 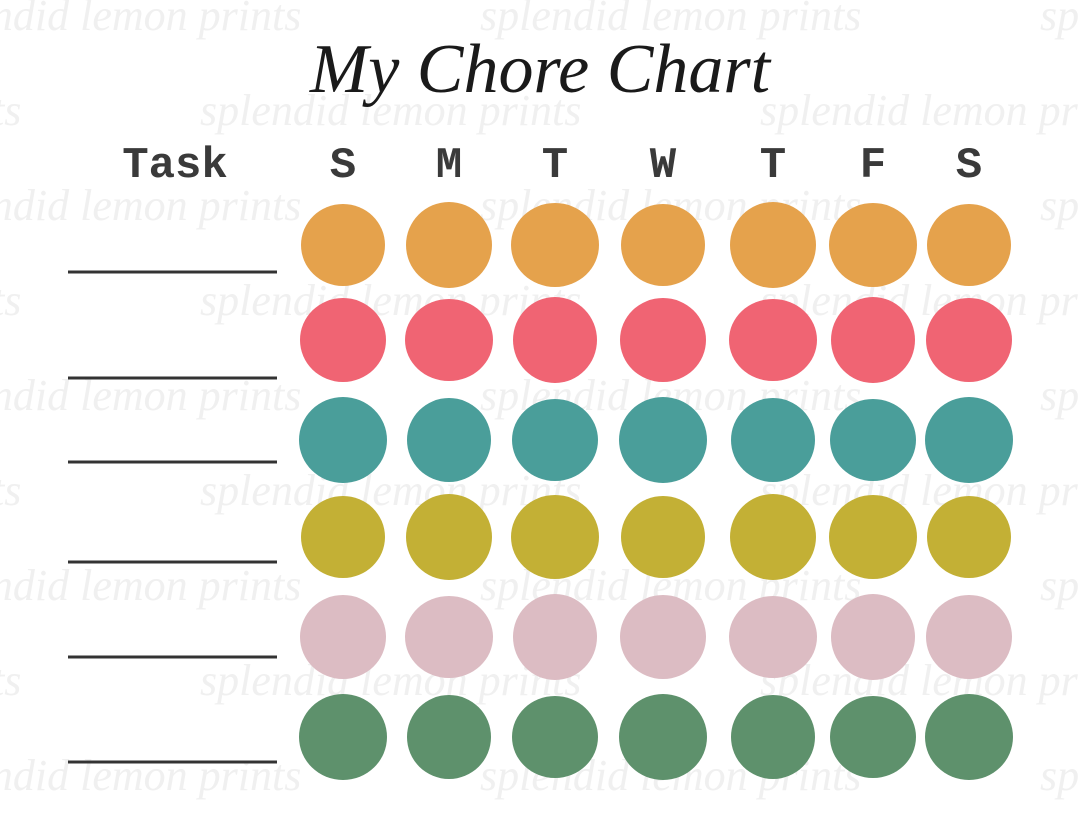 What do you see at coordinates (175, 166) in the screenshot?
I see `task-header: Task` at bounding box center [175, 166].